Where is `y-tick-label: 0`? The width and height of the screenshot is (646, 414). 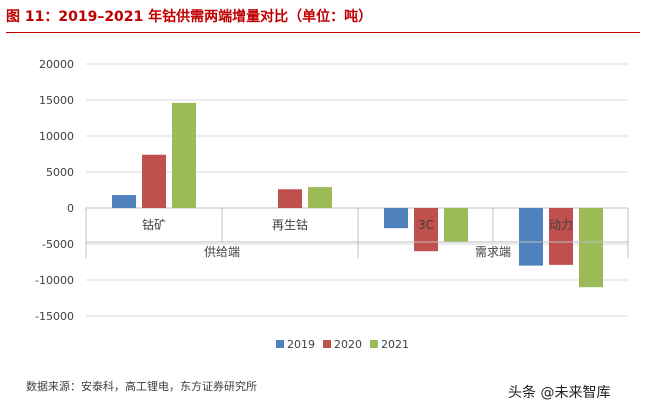
y-tick-label: 0 is located at coordinates (70, 208).